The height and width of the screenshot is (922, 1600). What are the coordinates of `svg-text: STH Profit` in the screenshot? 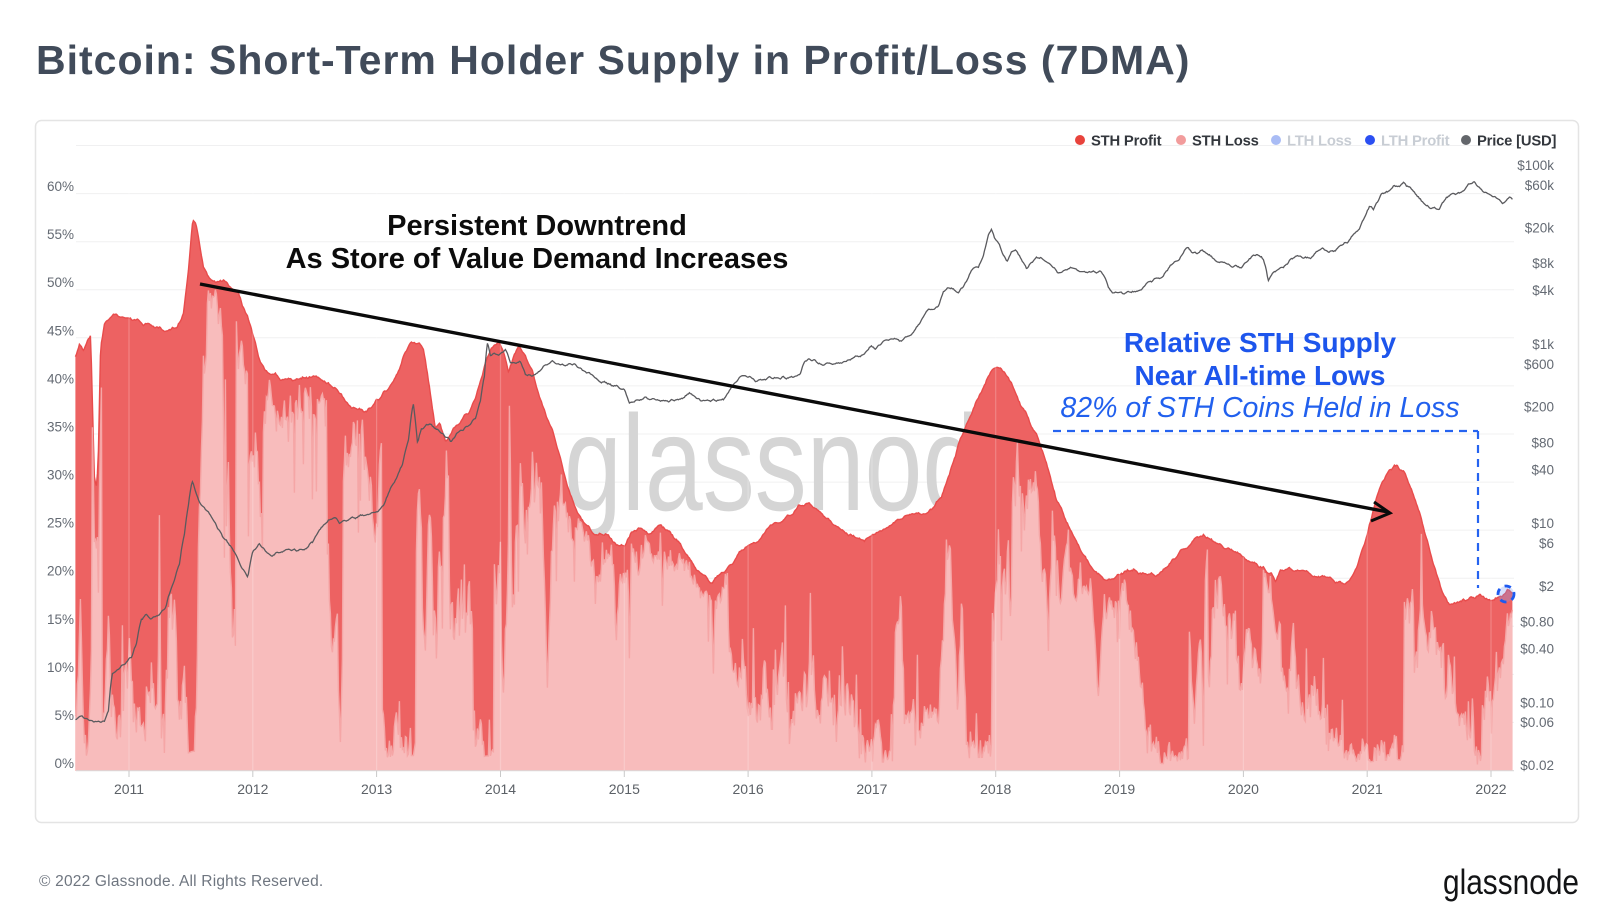 It's located at (1126, 142).